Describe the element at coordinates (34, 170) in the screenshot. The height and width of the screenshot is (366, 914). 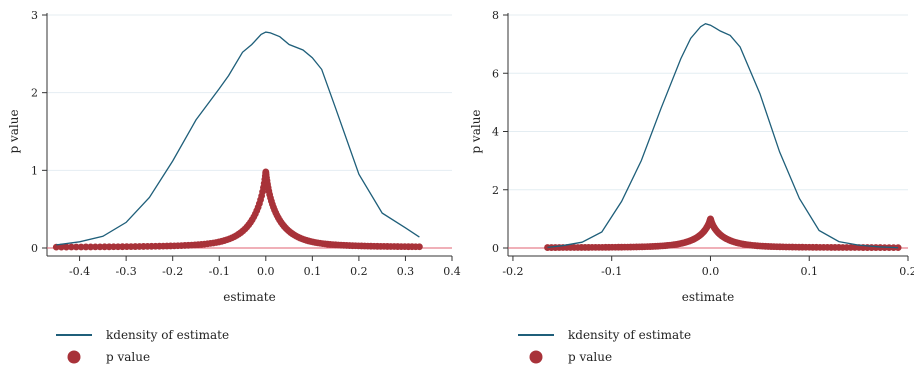
I see `y-tick-label: 1` at that location.